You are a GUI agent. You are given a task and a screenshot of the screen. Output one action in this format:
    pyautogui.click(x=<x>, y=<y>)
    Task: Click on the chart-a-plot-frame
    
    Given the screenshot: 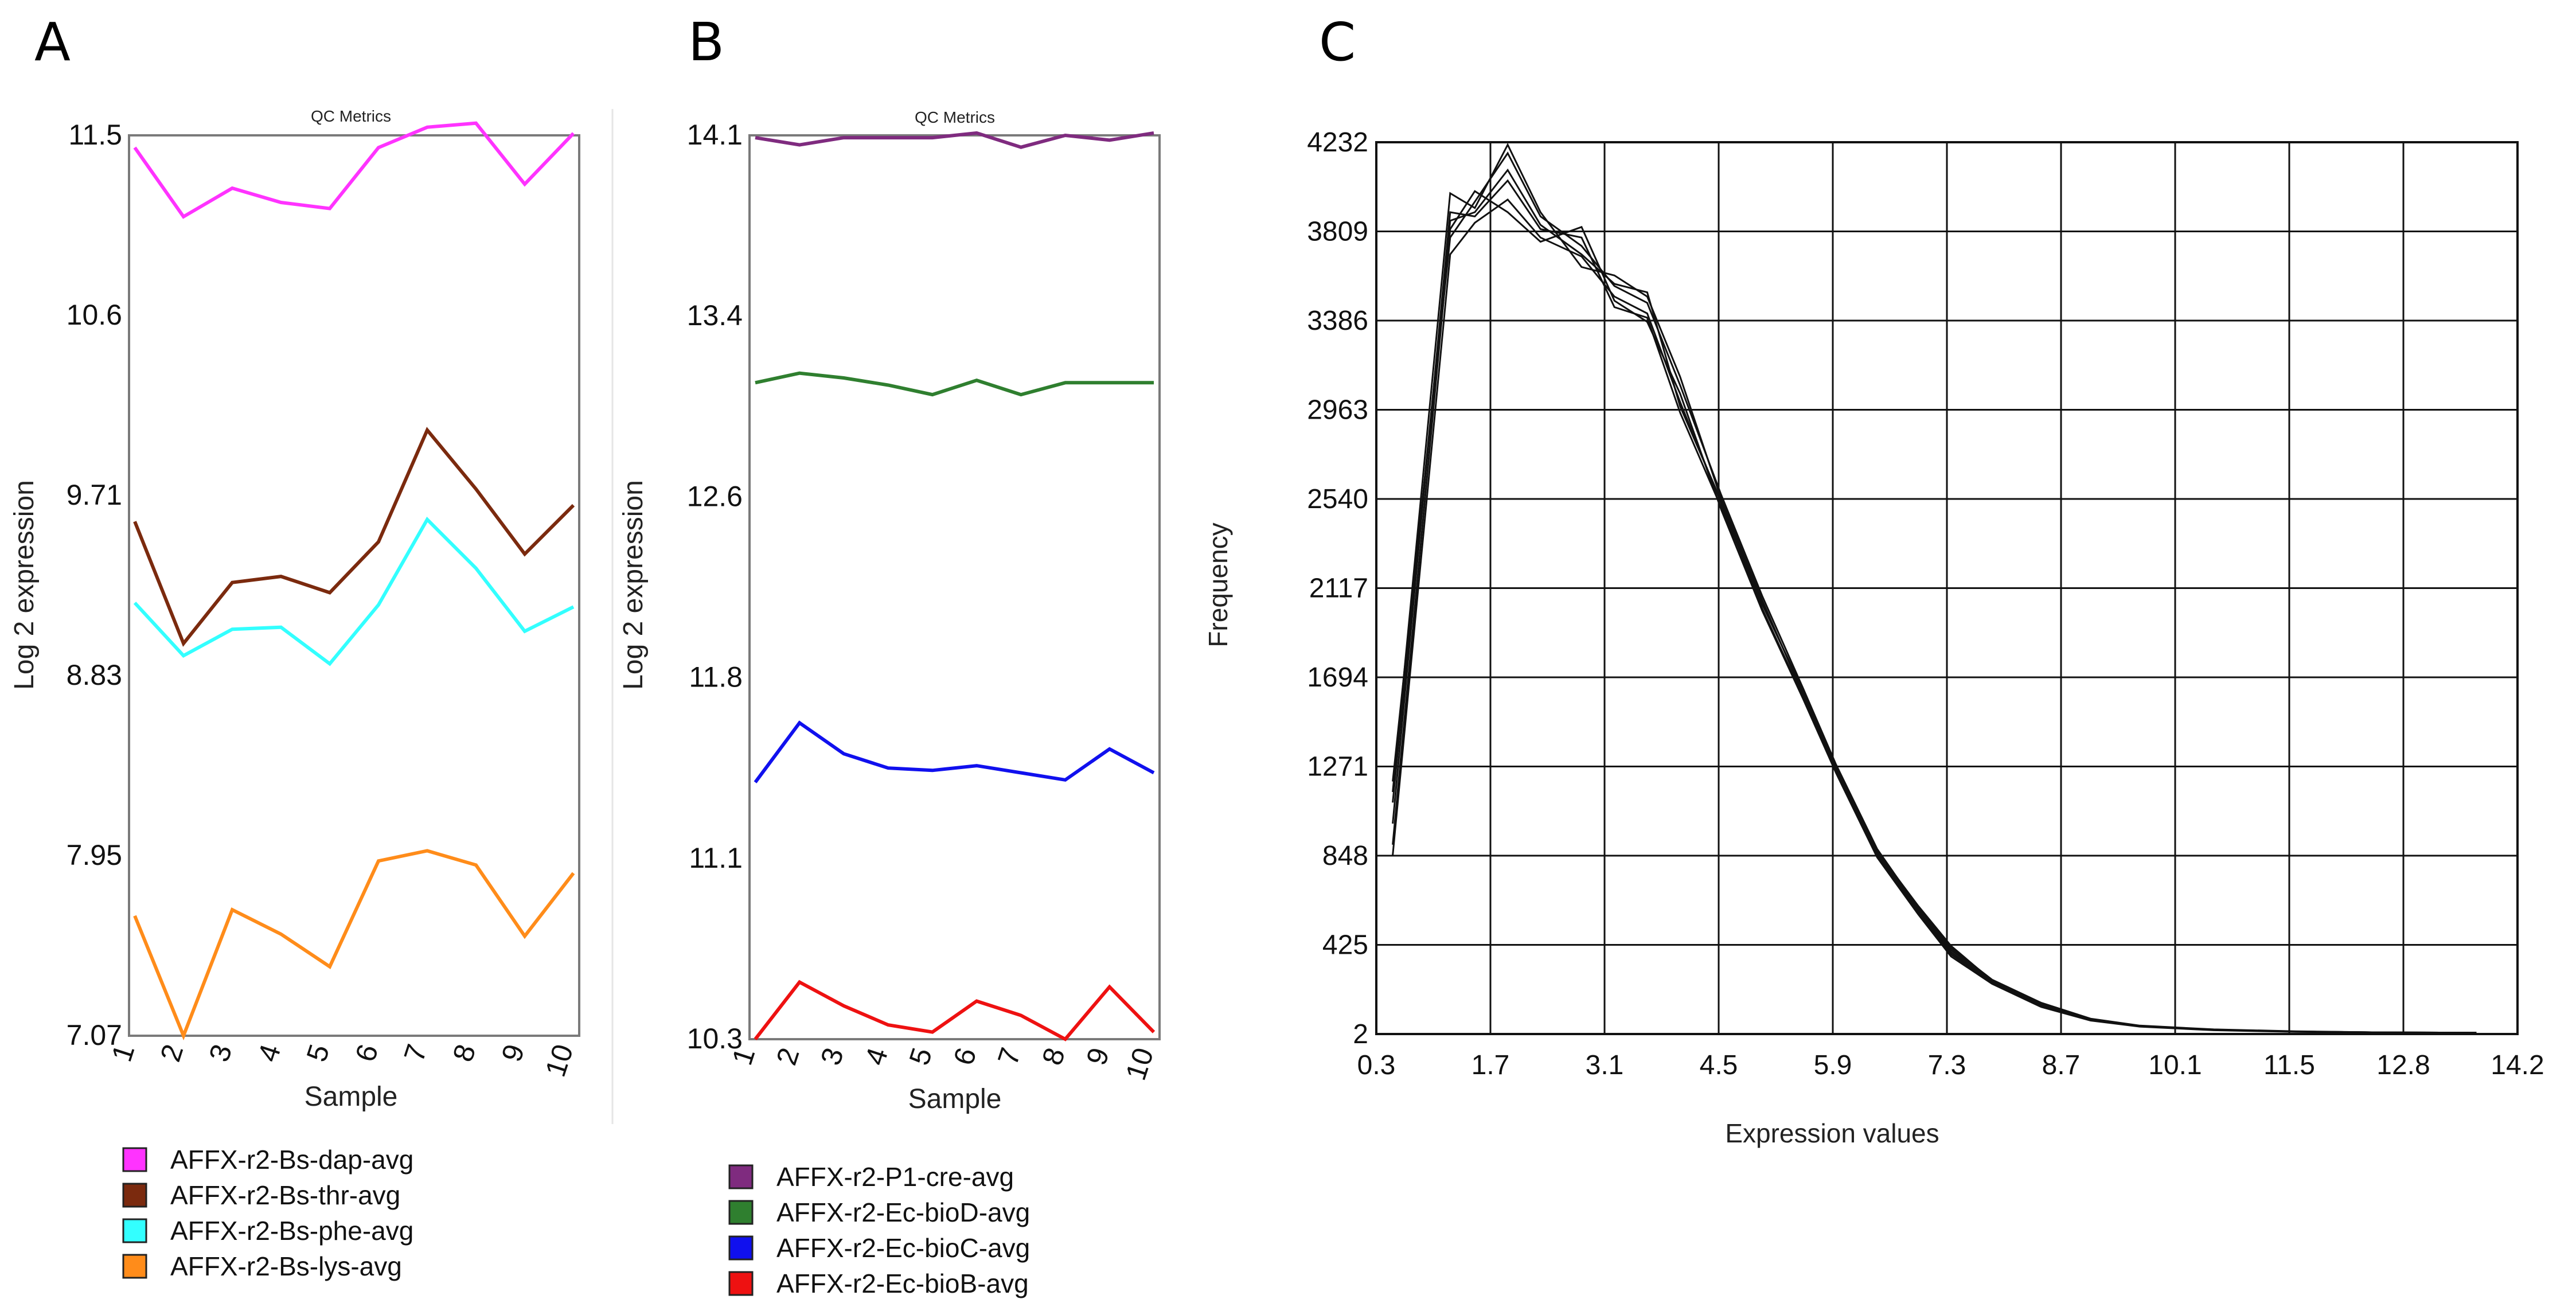 What is the action you would take?
    pyautogui.click(x=354, y=585)
    